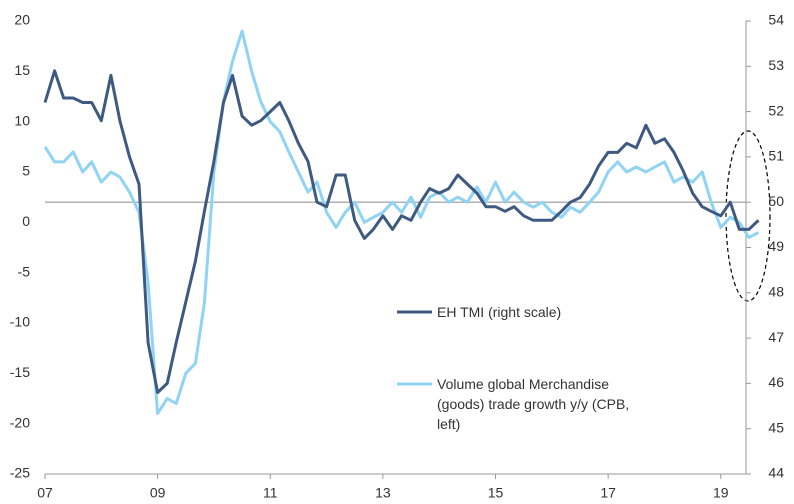  I want to click on x-tick-label: 07, so click(45, 493).